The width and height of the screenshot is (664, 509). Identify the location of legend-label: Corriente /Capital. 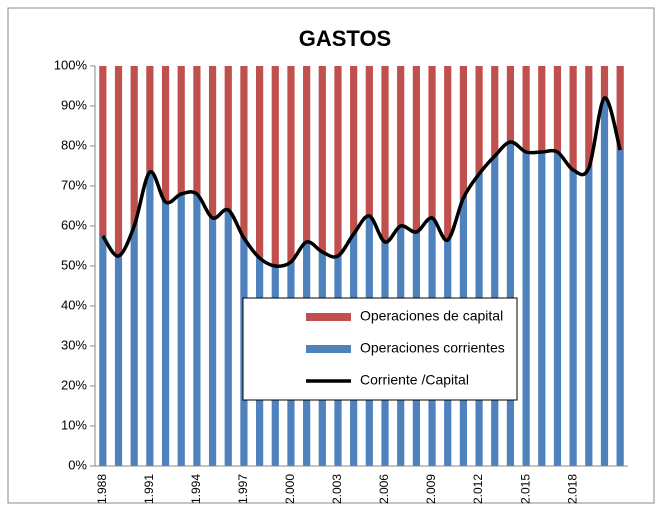
(414, 380).